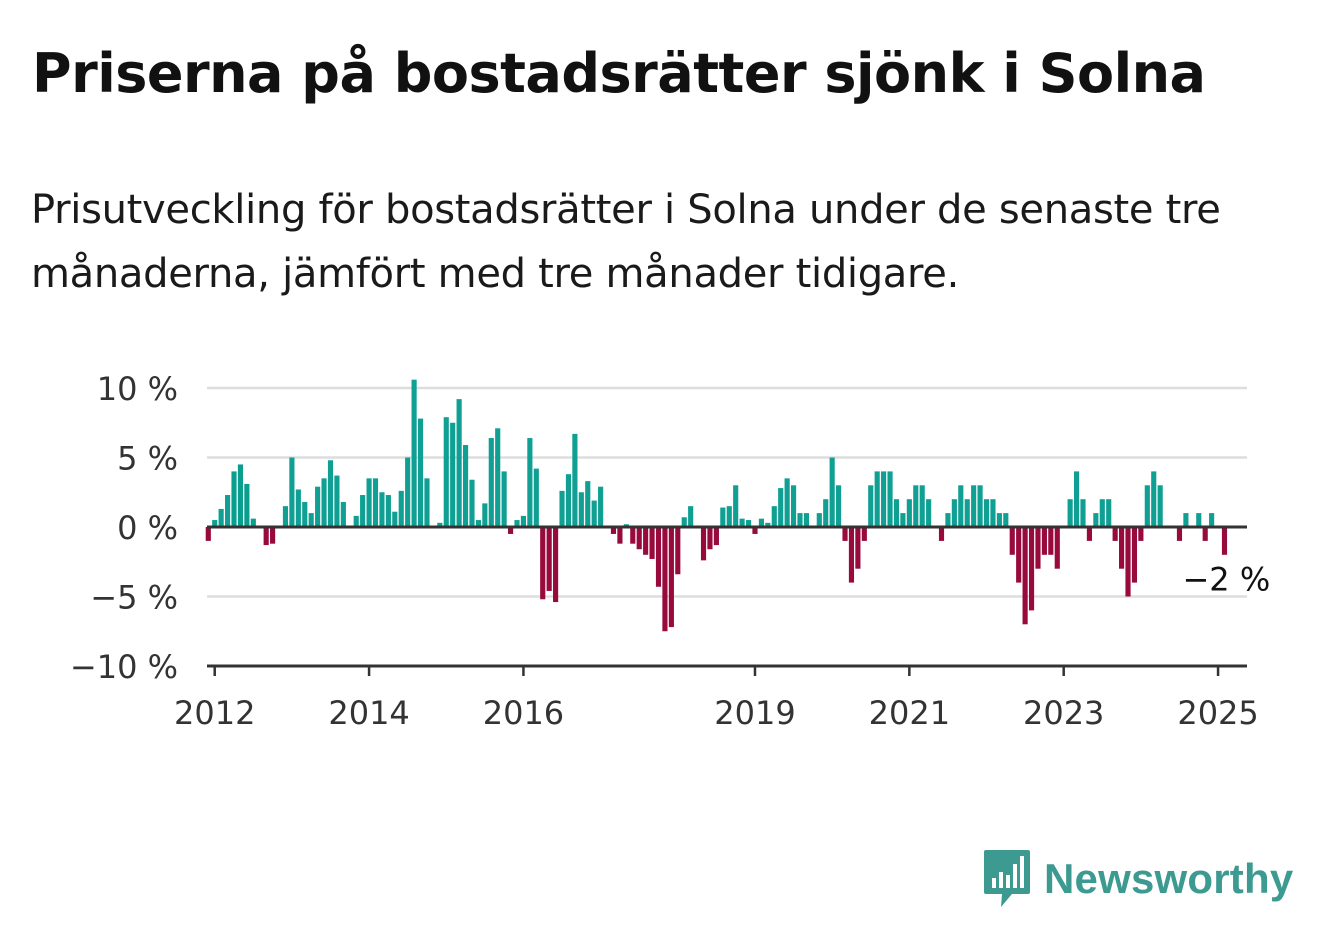  I want to click on x-tick-label: 2023, so click(1063, 713).